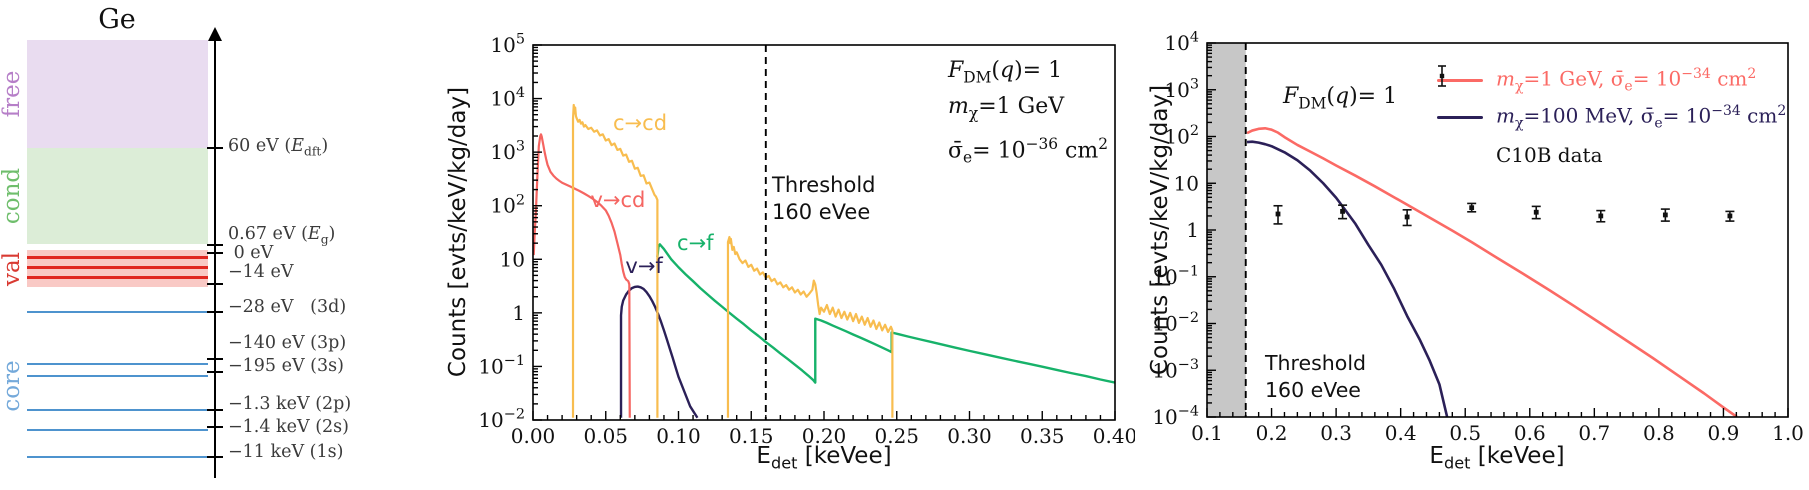 Image resolution: width=1809 pixels, height=490 pixels. What do you see at coordinates (1114, 436) in the screenshot?
I see `svg-text: 0.40` at bounding box center [1114, 436].